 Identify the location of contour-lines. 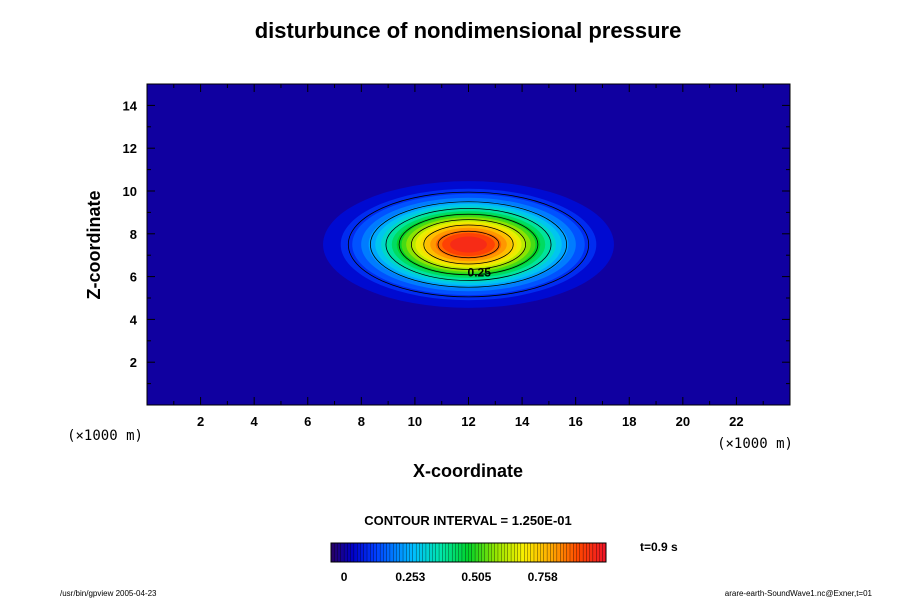
(468, 244).